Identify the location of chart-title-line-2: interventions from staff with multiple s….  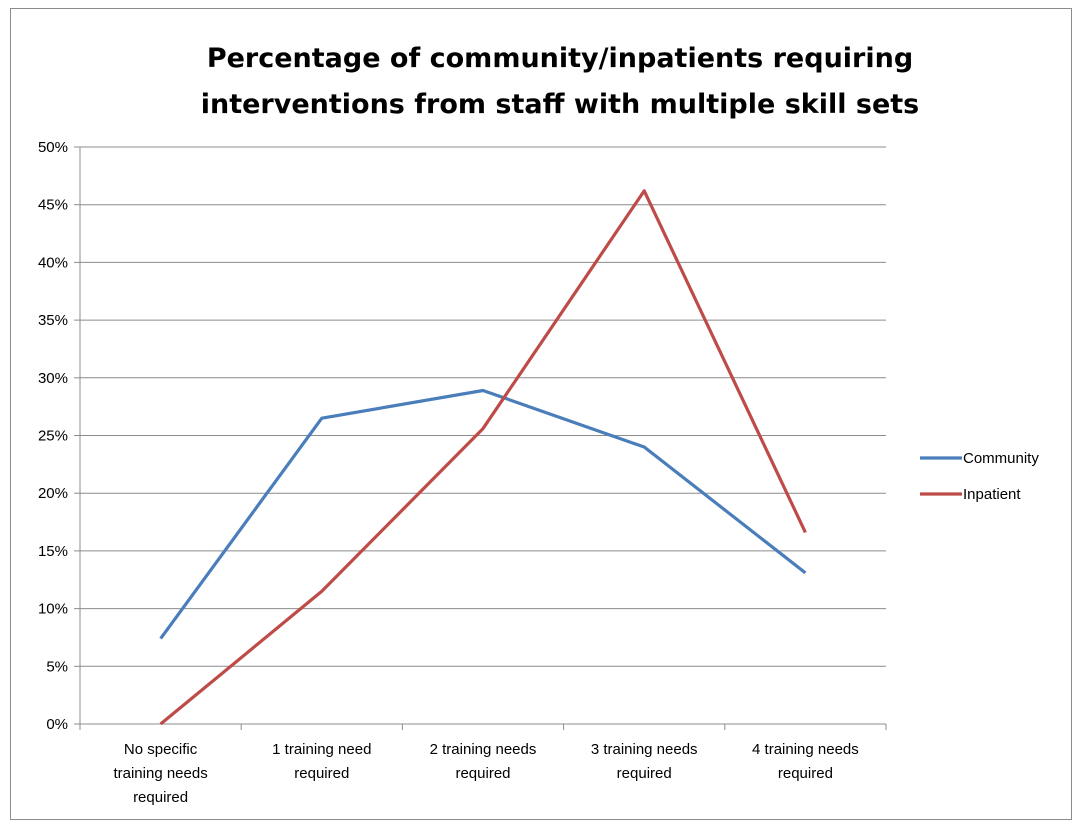
(560, 104).